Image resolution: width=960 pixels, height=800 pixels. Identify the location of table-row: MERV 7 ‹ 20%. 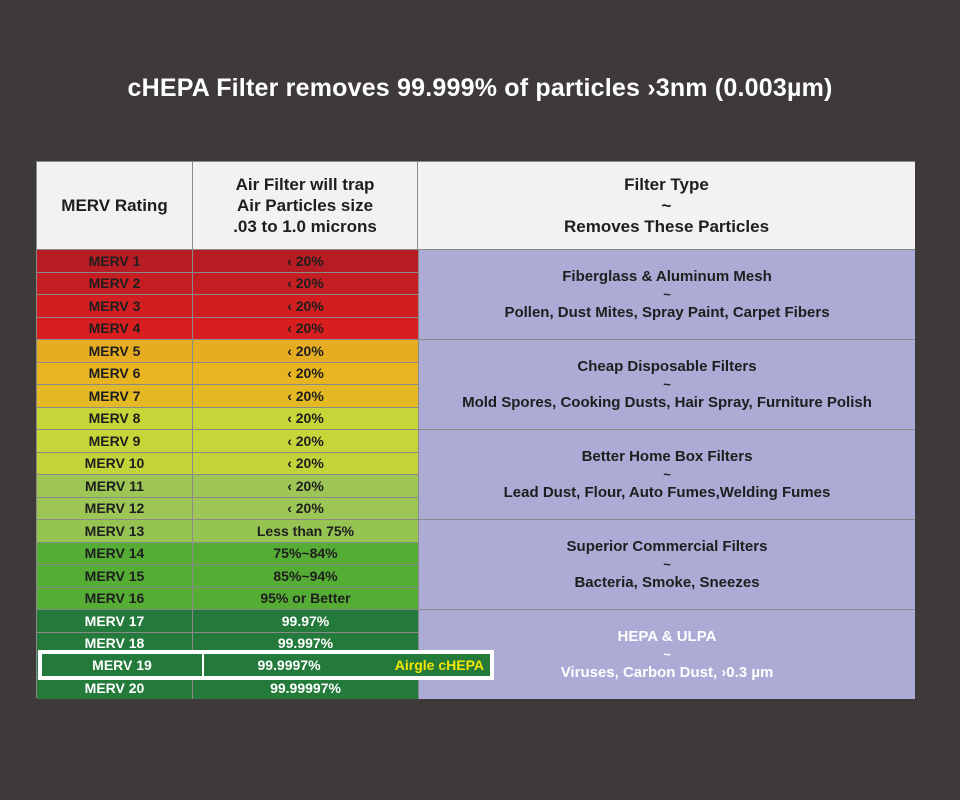
(227, 395).